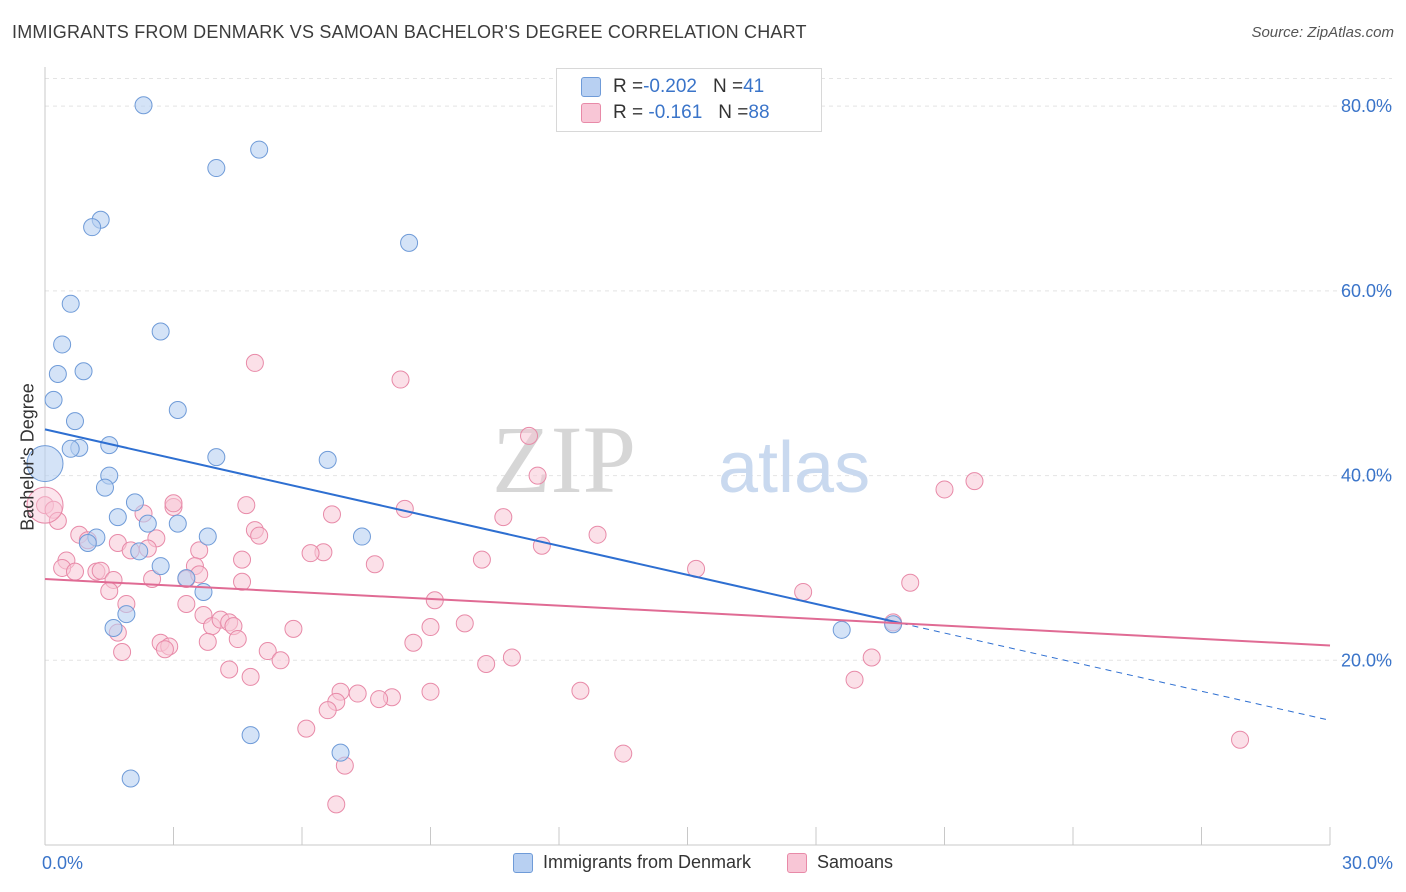 This screenshot has width=1406, height=892. I want to click on x-tick-label: 0.0%, so click(62, 863).